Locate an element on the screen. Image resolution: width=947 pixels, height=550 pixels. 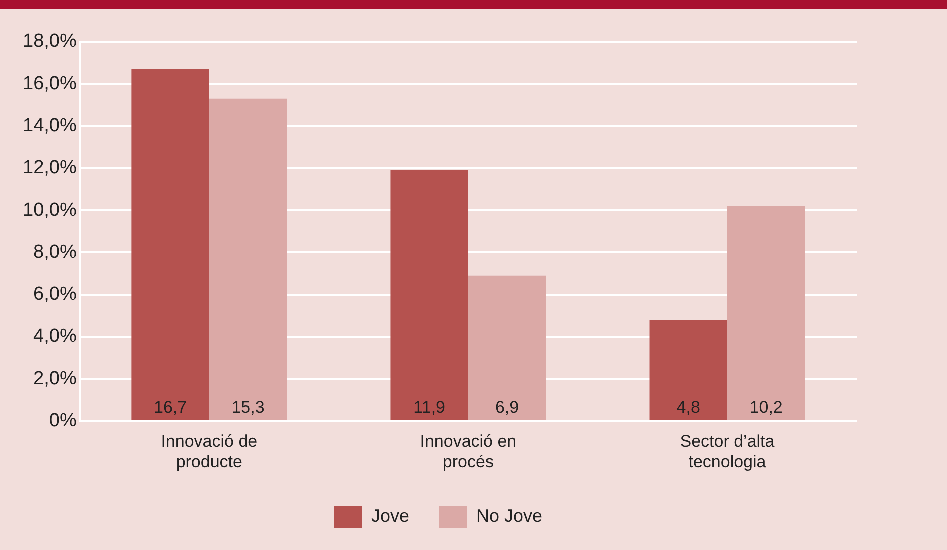
y-tick-label: 12,0% is located at coordinates (50, 168).